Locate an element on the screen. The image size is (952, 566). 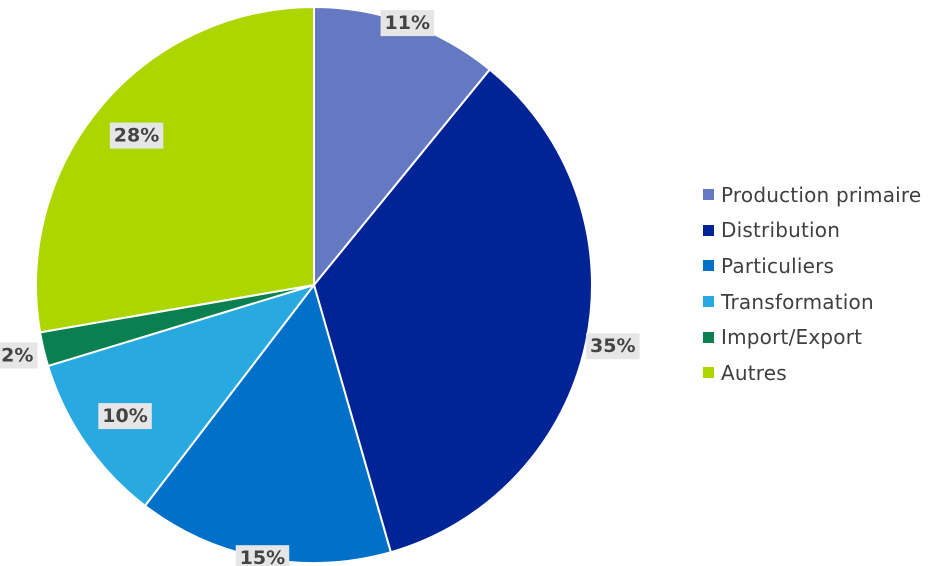
data-label-import-export: 2% is located at coordinates (19, 355).